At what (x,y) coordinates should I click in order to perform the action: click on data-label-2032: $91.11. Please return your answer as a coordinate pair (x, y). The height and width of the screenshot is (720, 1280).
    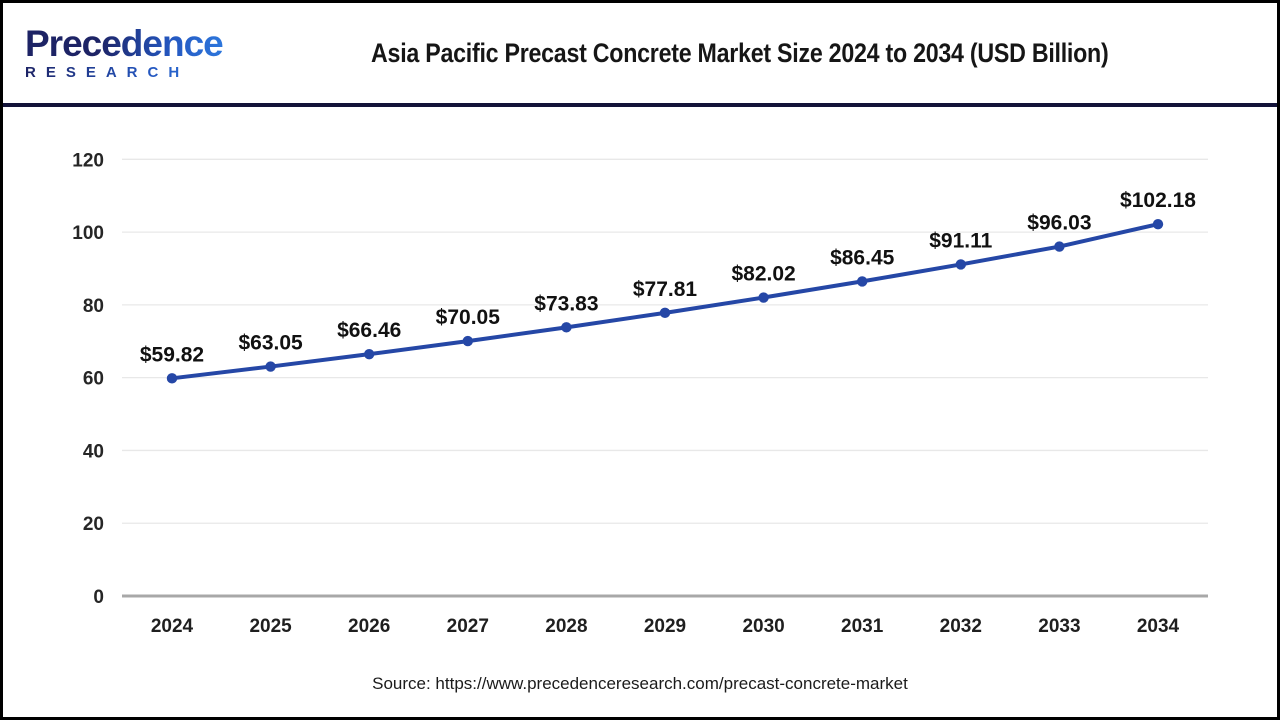
    Looking at the image, I should click on (960, 240).